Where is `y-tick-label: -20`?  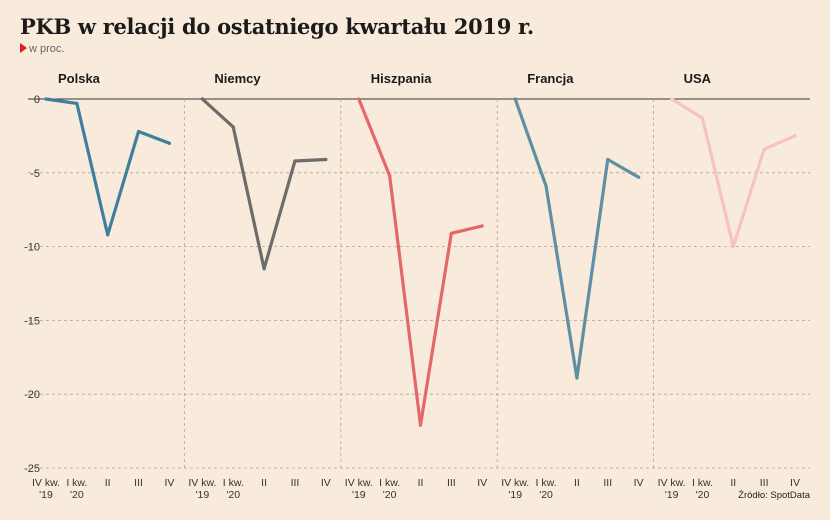 y-tick-label: -20 is located at coordinates (32, 395).